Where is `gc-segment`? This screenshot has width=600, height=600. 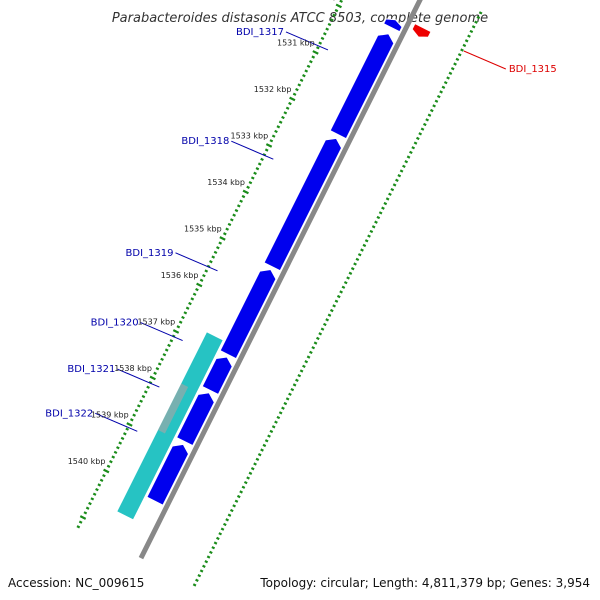
gc-segment is located at coordinates (170, 426).